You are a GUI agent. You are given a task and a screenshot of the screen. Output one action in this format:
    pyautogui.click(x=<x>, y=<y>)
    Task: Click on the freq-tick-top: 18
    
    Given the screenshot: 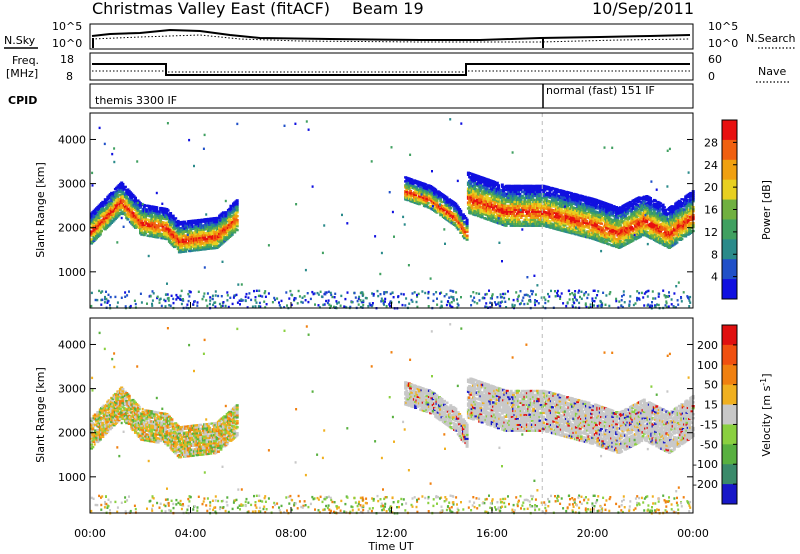 What is the action you would take?
    pyautogui.click(x=67, y=59)
    